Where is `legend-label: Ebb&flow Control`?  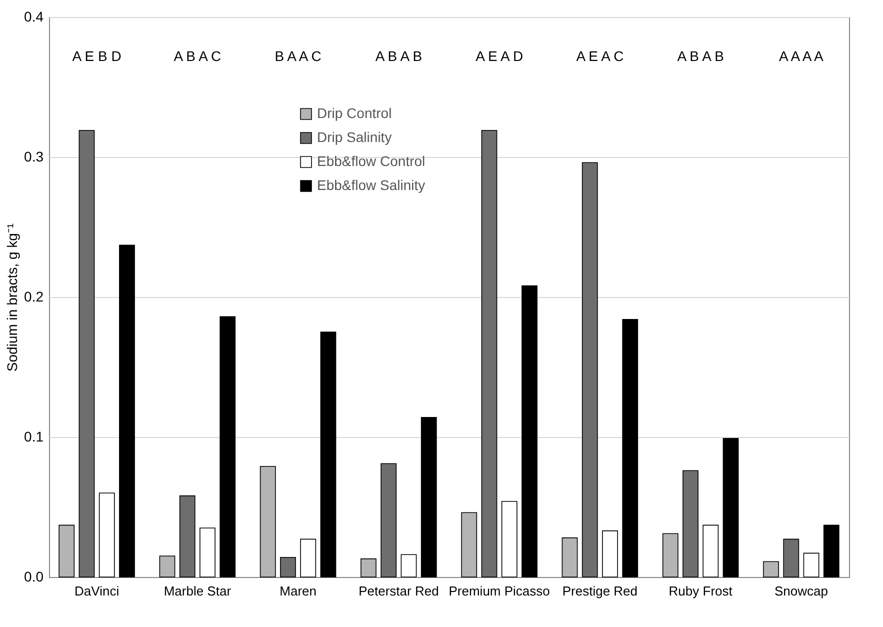
legend-label: Ebb&flow Control is located at coordinates (371, 161).